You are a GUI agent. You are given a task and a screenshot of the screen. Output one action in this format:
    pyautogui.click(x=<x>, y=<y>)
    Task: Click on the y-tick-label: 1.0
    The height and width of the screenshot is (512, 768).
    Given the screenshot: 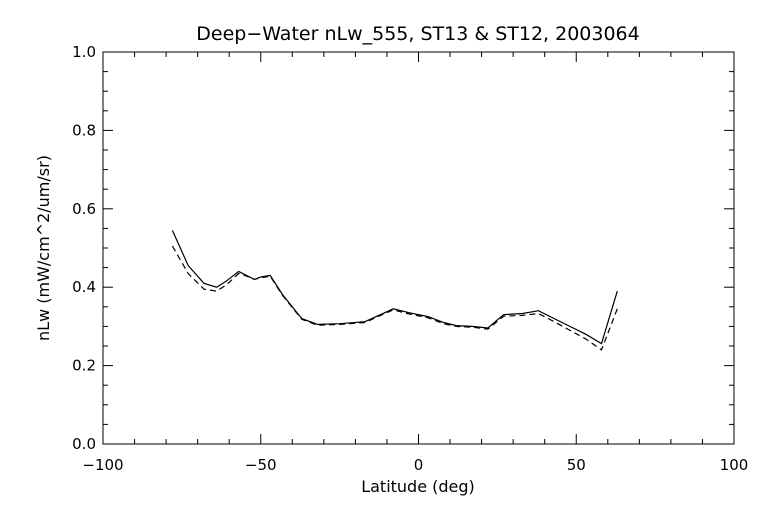 What is the action you would take?
    pyautogui.click(x=84, y=52)
    